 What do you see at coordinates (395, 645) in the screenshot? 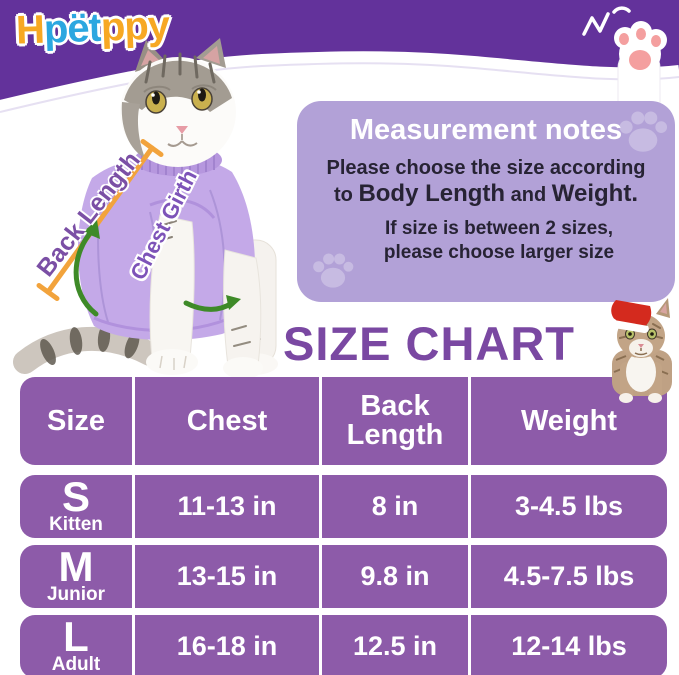
I see `cell-back-length-l: 12.5 in` at bounding box center [395, 645].